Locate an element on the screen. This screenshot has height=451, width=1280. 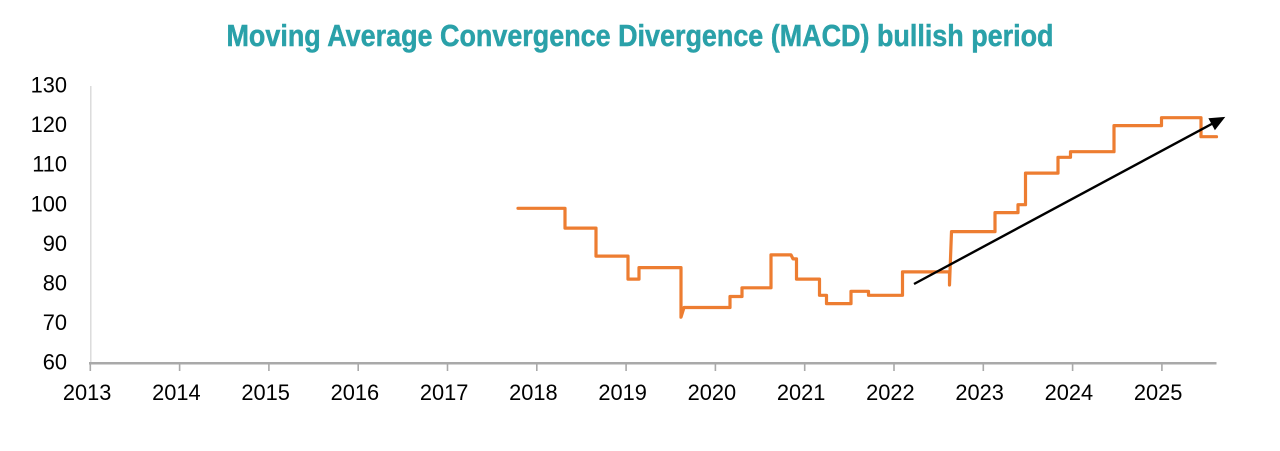
svg-text: 130 is located at coordinates (49, 85).